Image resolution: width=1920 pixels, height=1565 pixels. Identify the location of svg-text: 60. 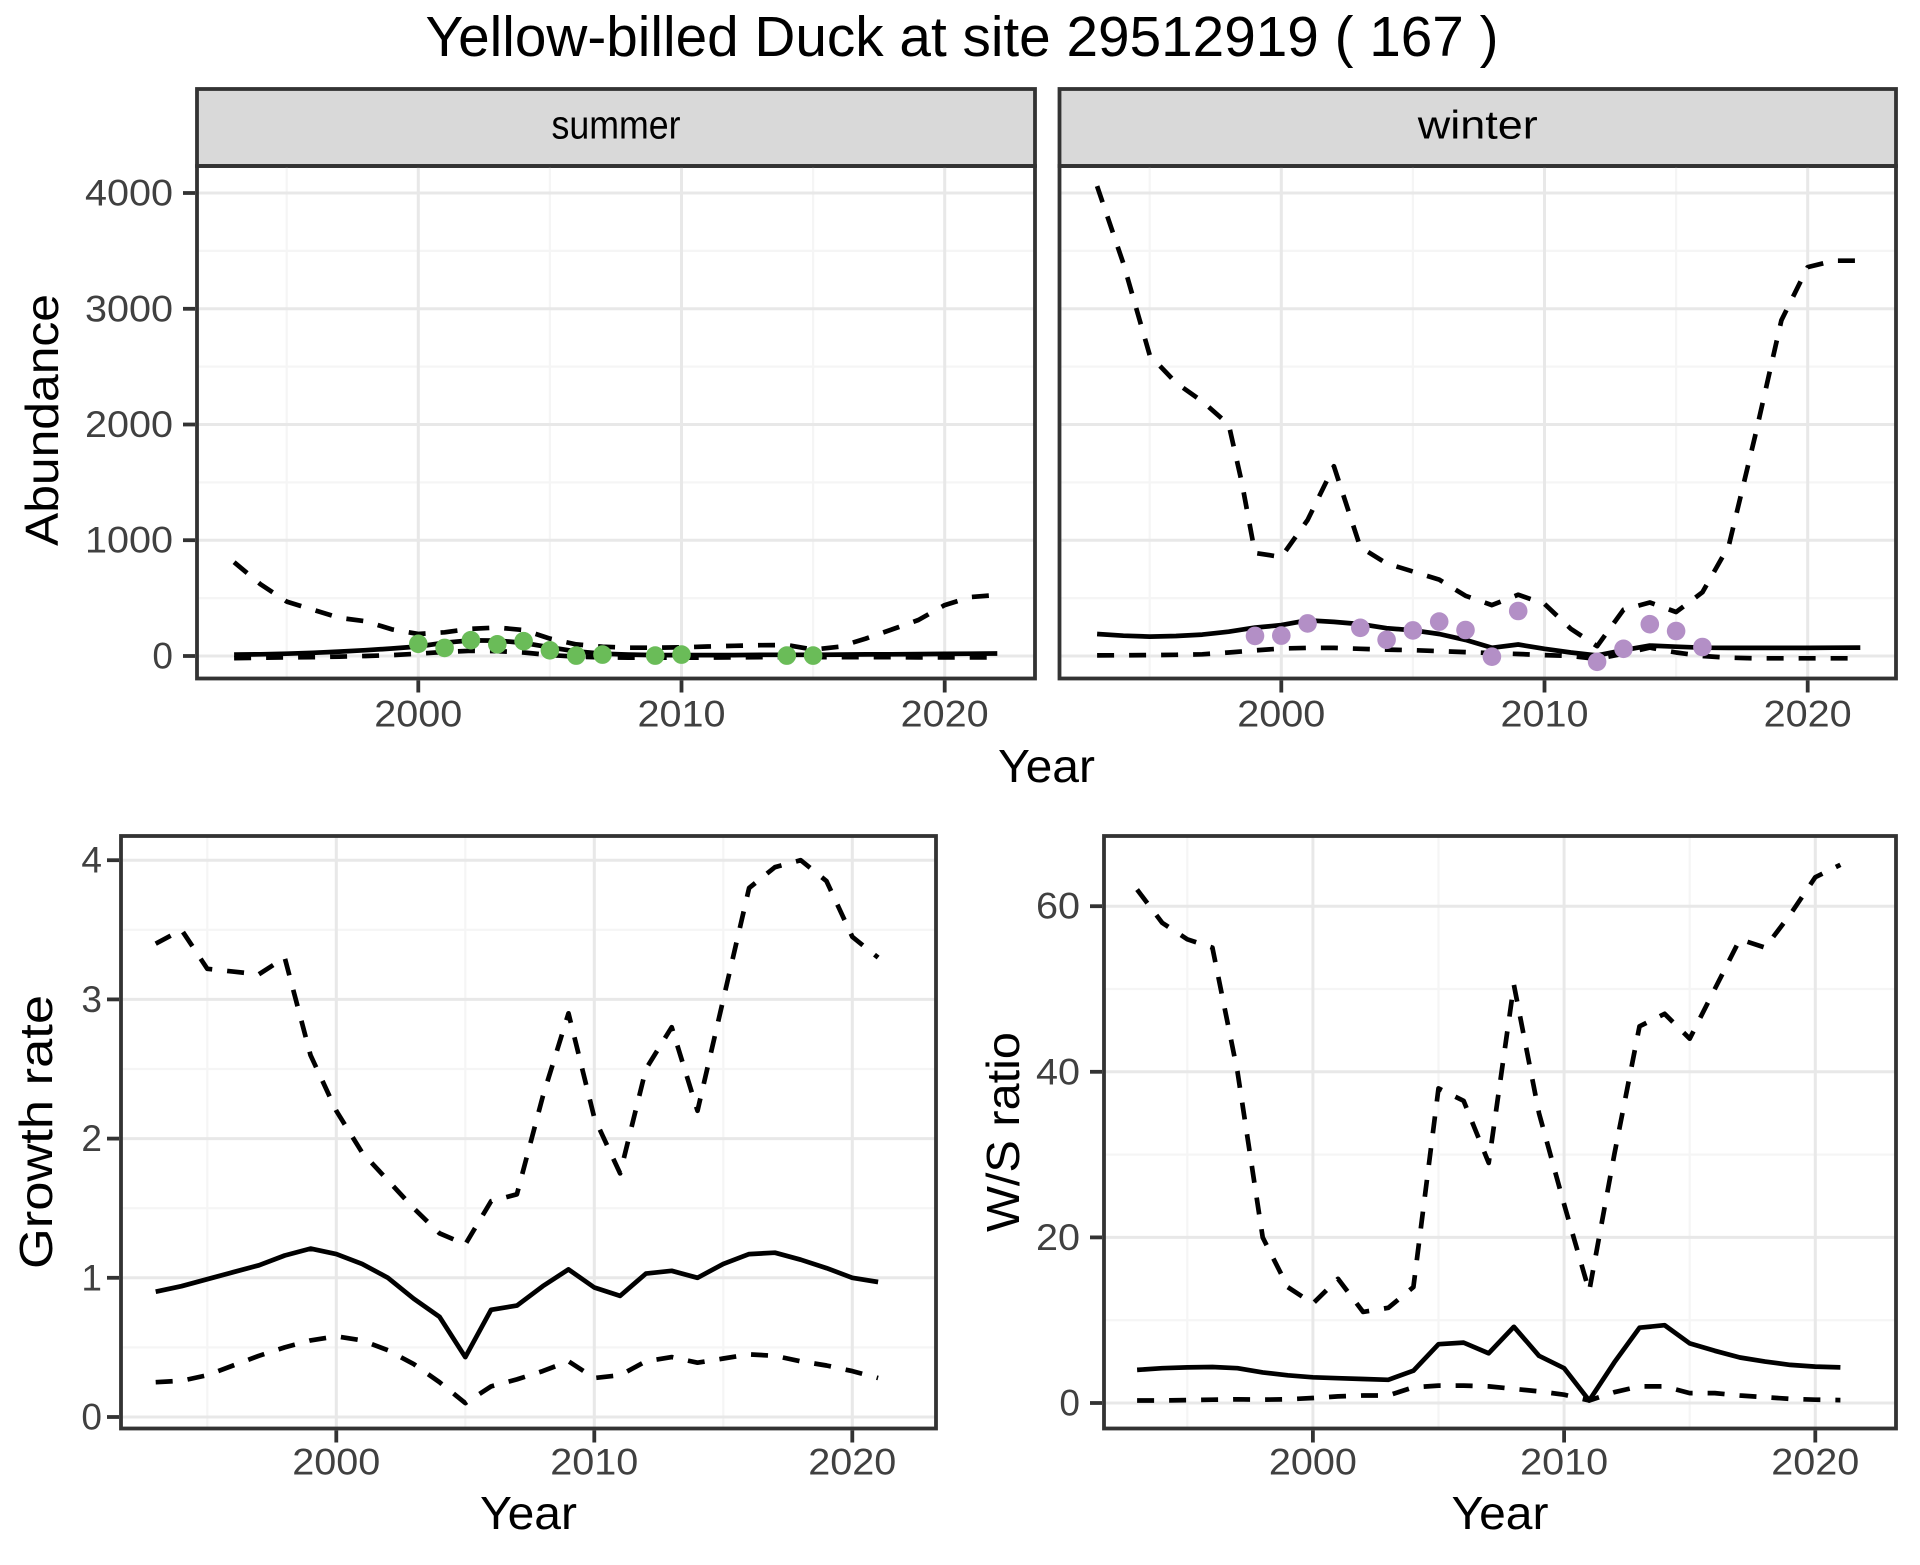
(1058, 906).